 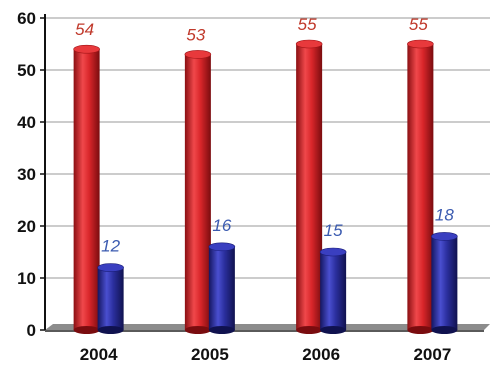 What do you see at coordinates (264, 331) in the screenshot?
I see `floor-edge` at bounding box center [264, 331].